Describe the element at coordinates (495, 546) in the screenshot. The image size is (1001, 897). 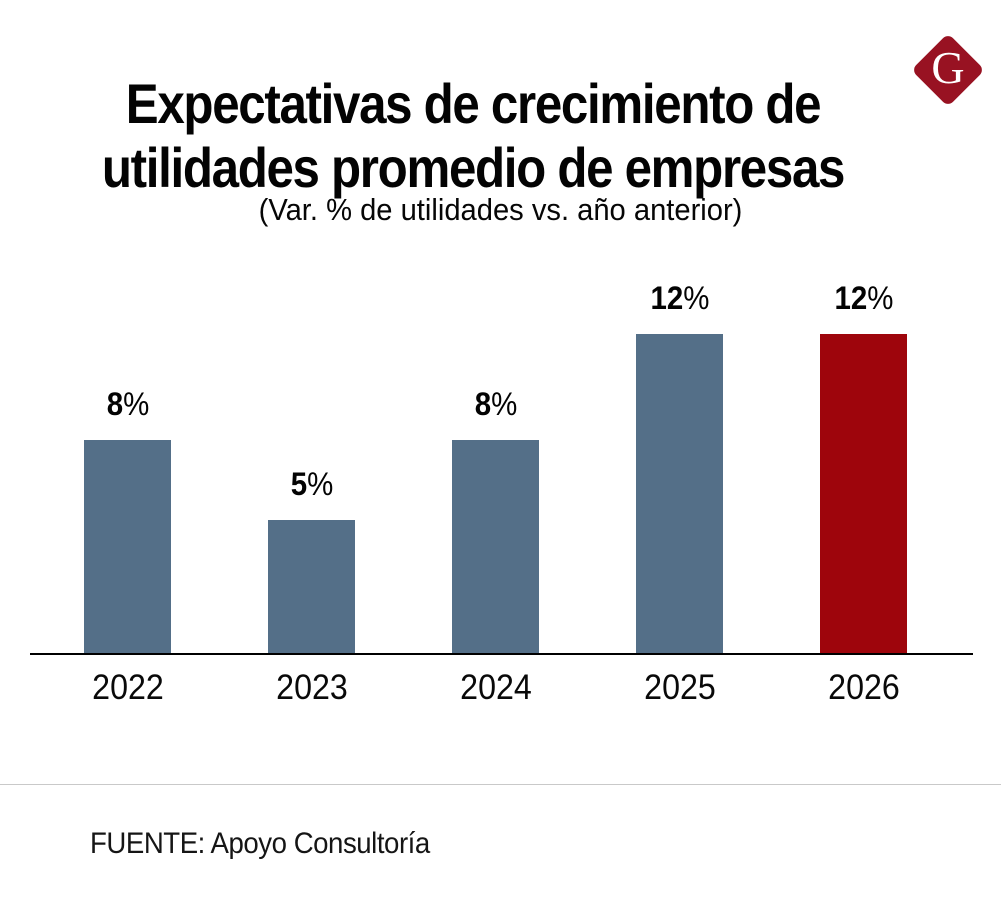
I see `bar-2024` at that location.